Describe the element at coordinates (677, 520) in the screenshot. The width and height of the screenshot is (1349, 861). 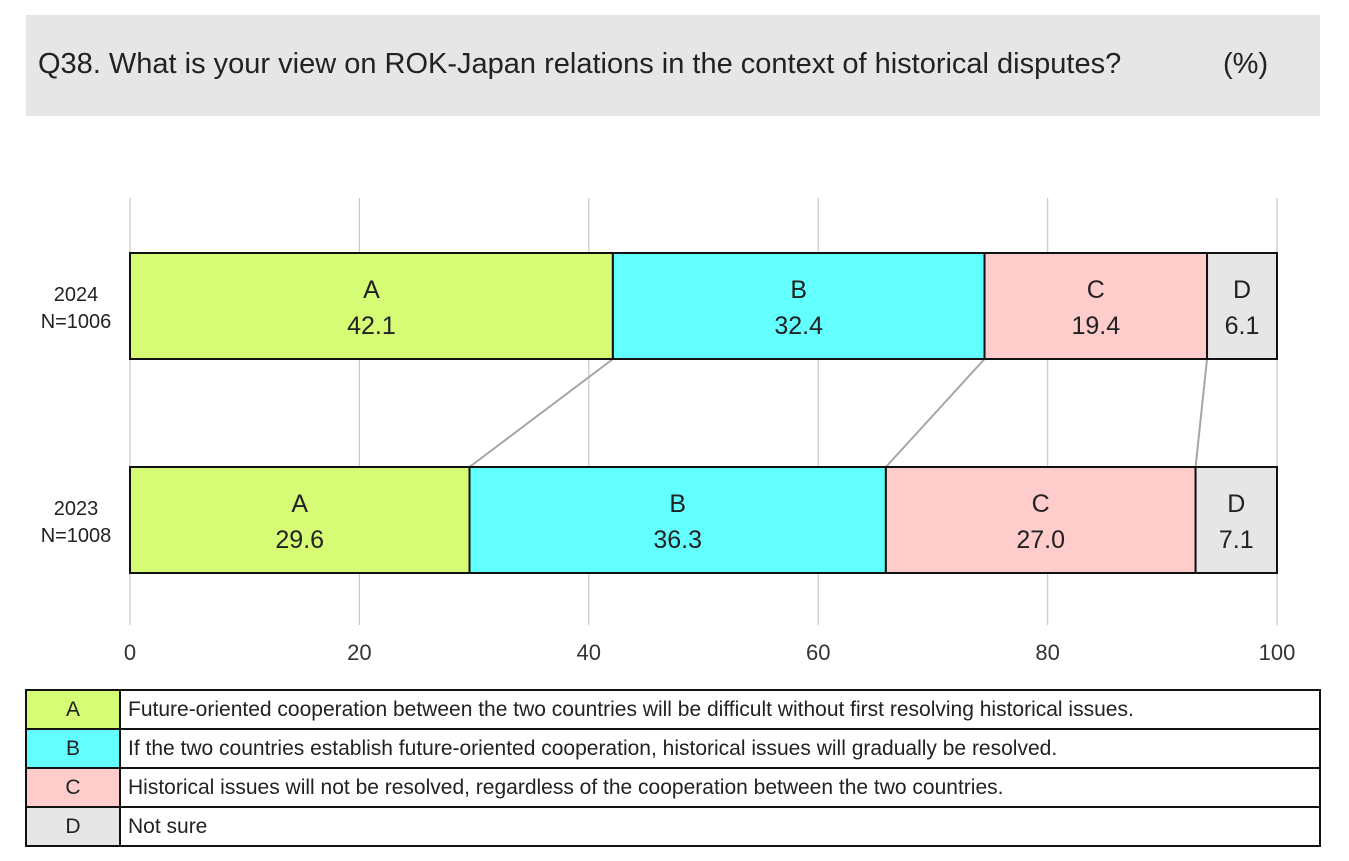
I see `bar-2023-b` at that location.